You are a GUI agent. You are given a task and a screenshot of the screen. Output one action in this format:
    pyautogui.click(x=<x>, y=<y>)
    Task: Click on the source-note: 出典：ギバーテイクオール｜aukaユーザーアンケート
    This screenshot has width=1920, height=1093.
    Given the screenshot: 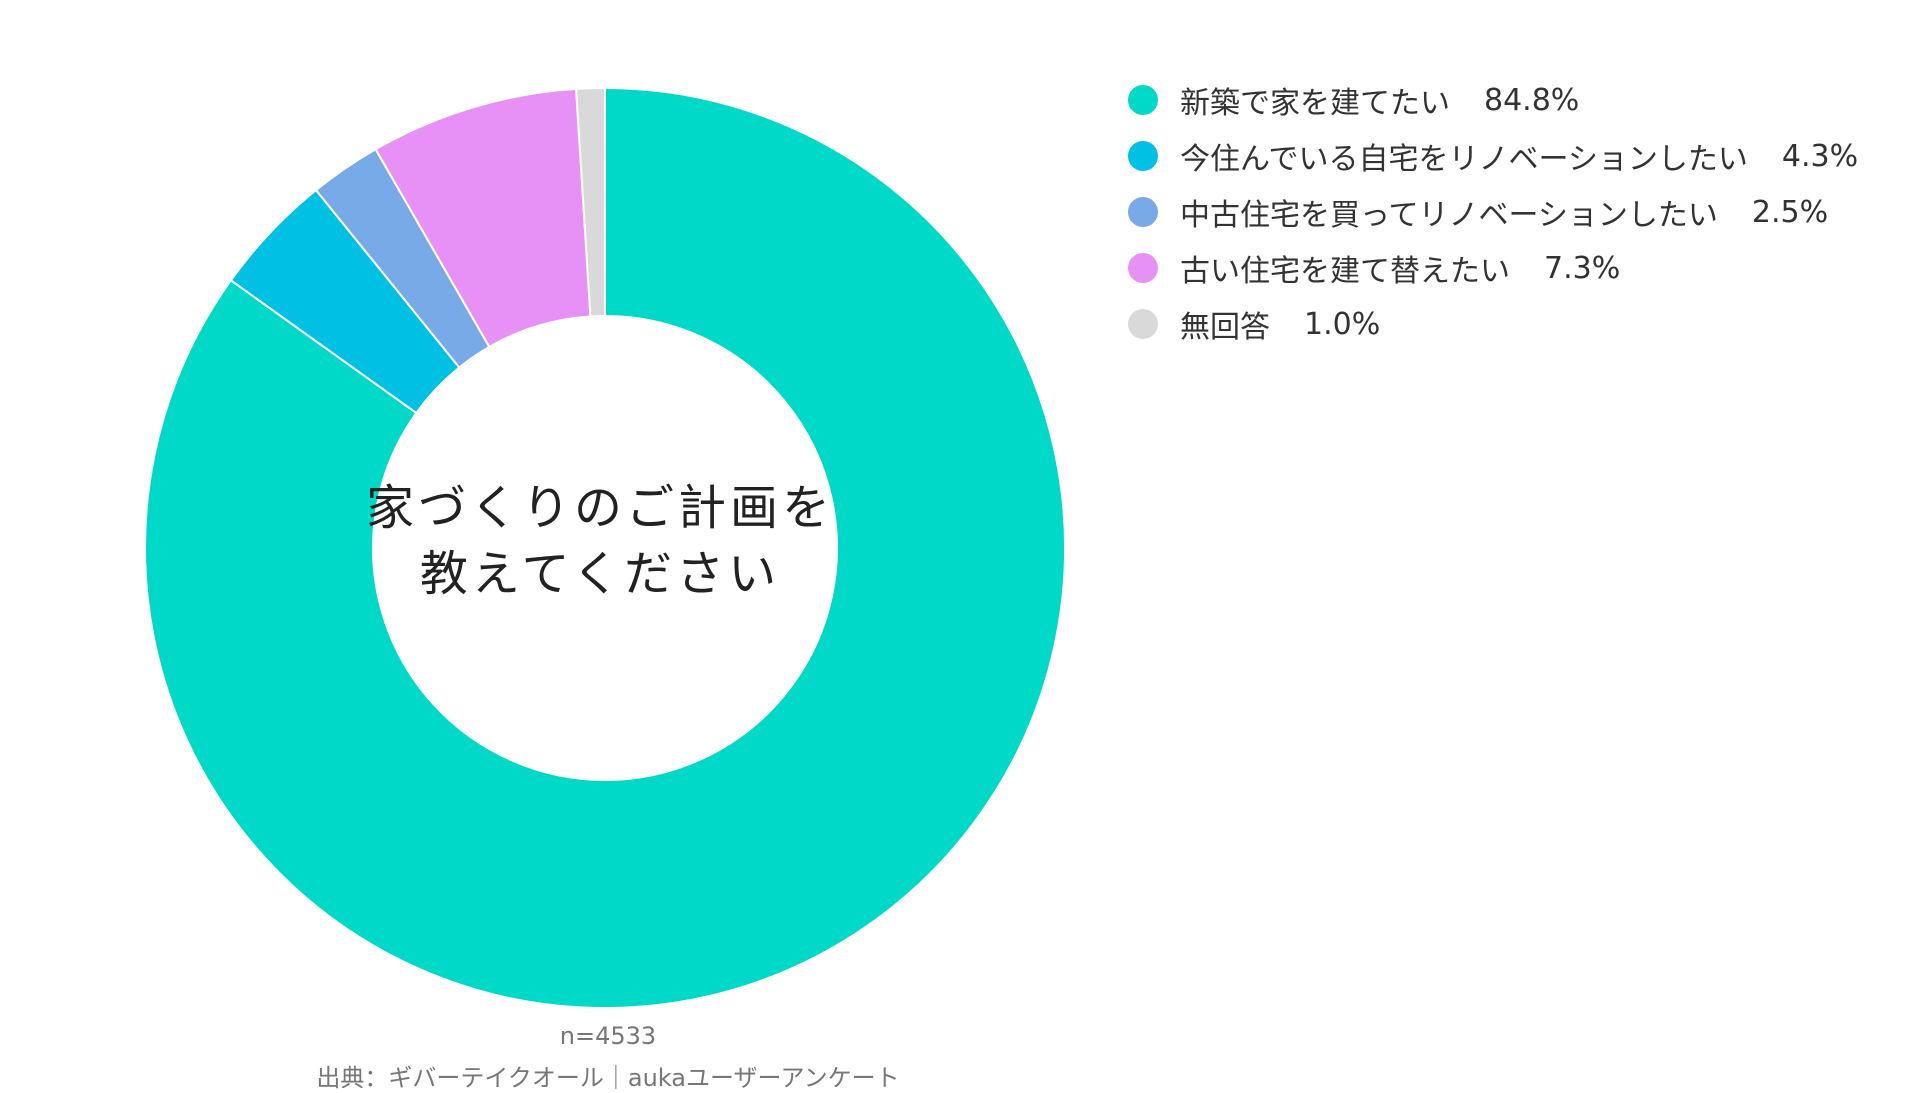 What is the action you would take?
    pyautogui.click(x=608, y=1078)
    